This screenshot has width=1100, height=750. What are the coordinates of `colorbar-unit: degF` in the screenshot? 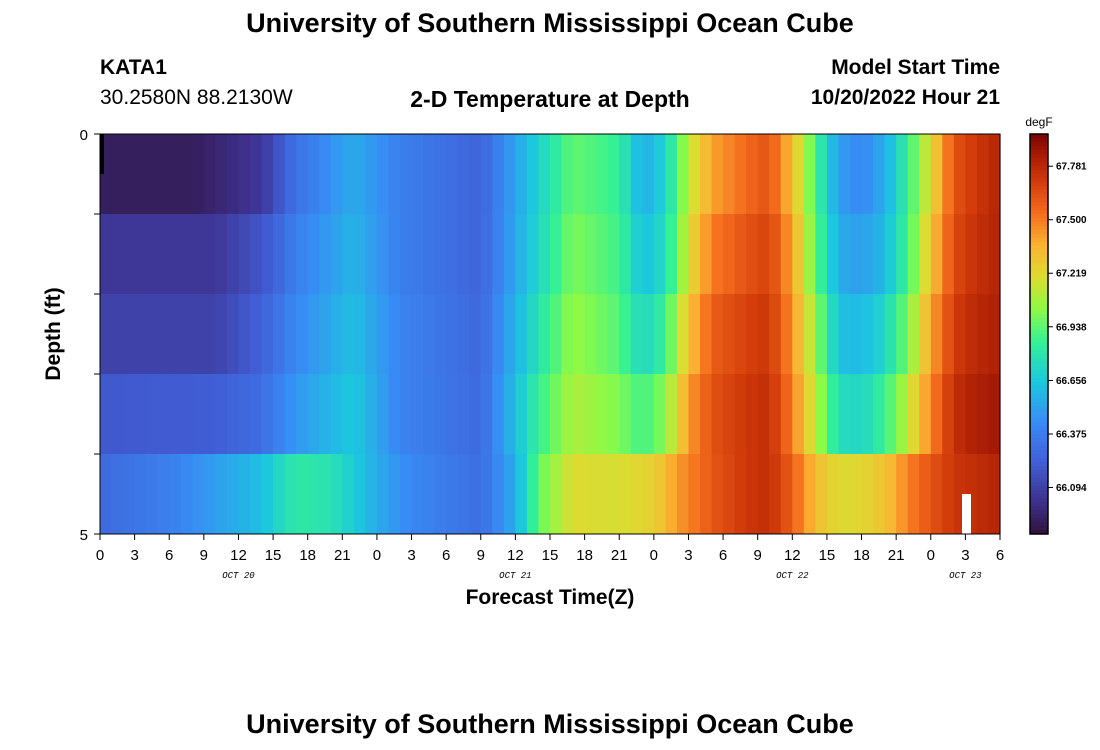 It's located at (1038, 122).